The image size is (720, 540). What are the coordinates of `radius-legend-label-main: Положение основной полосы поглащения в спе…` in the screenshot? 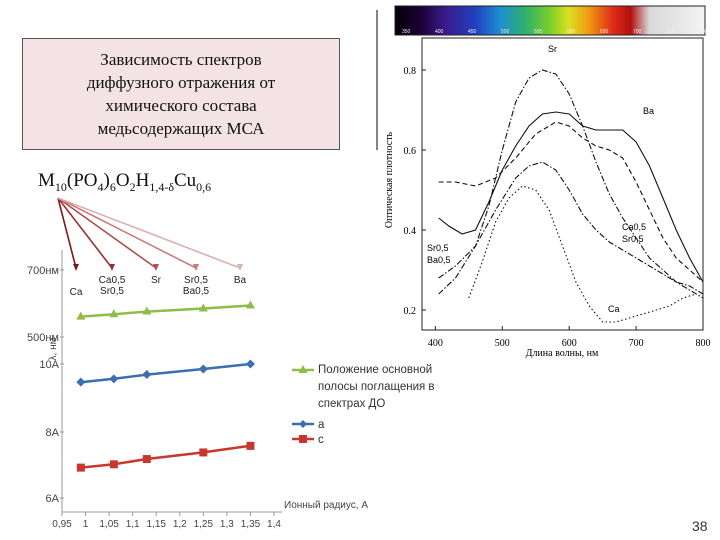 It's located at (376, 387).